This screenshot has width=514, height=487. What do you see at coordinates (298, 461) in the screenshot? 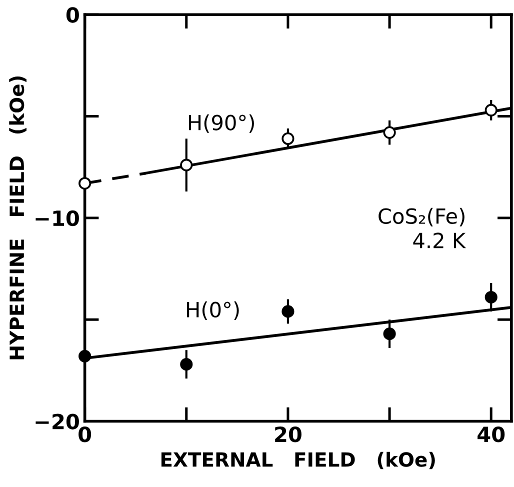
I see `x-axis-title: EXTERNAL FIELD (kOe)` at bounding box center [298, 461].